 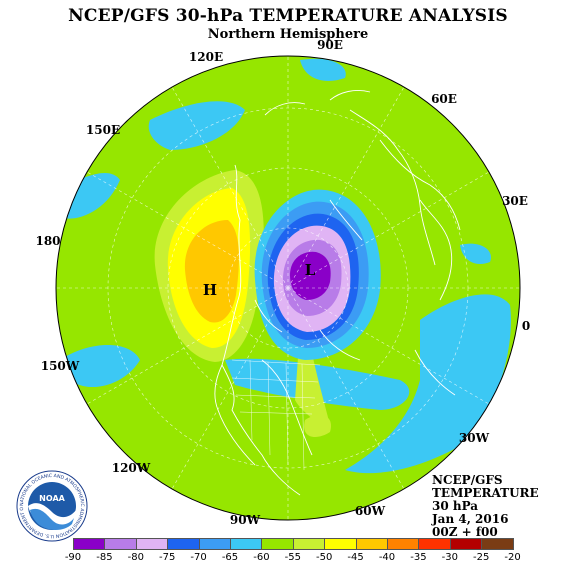 I want to click on info-source: NCEP/GFS, so click(x=467, y=480).